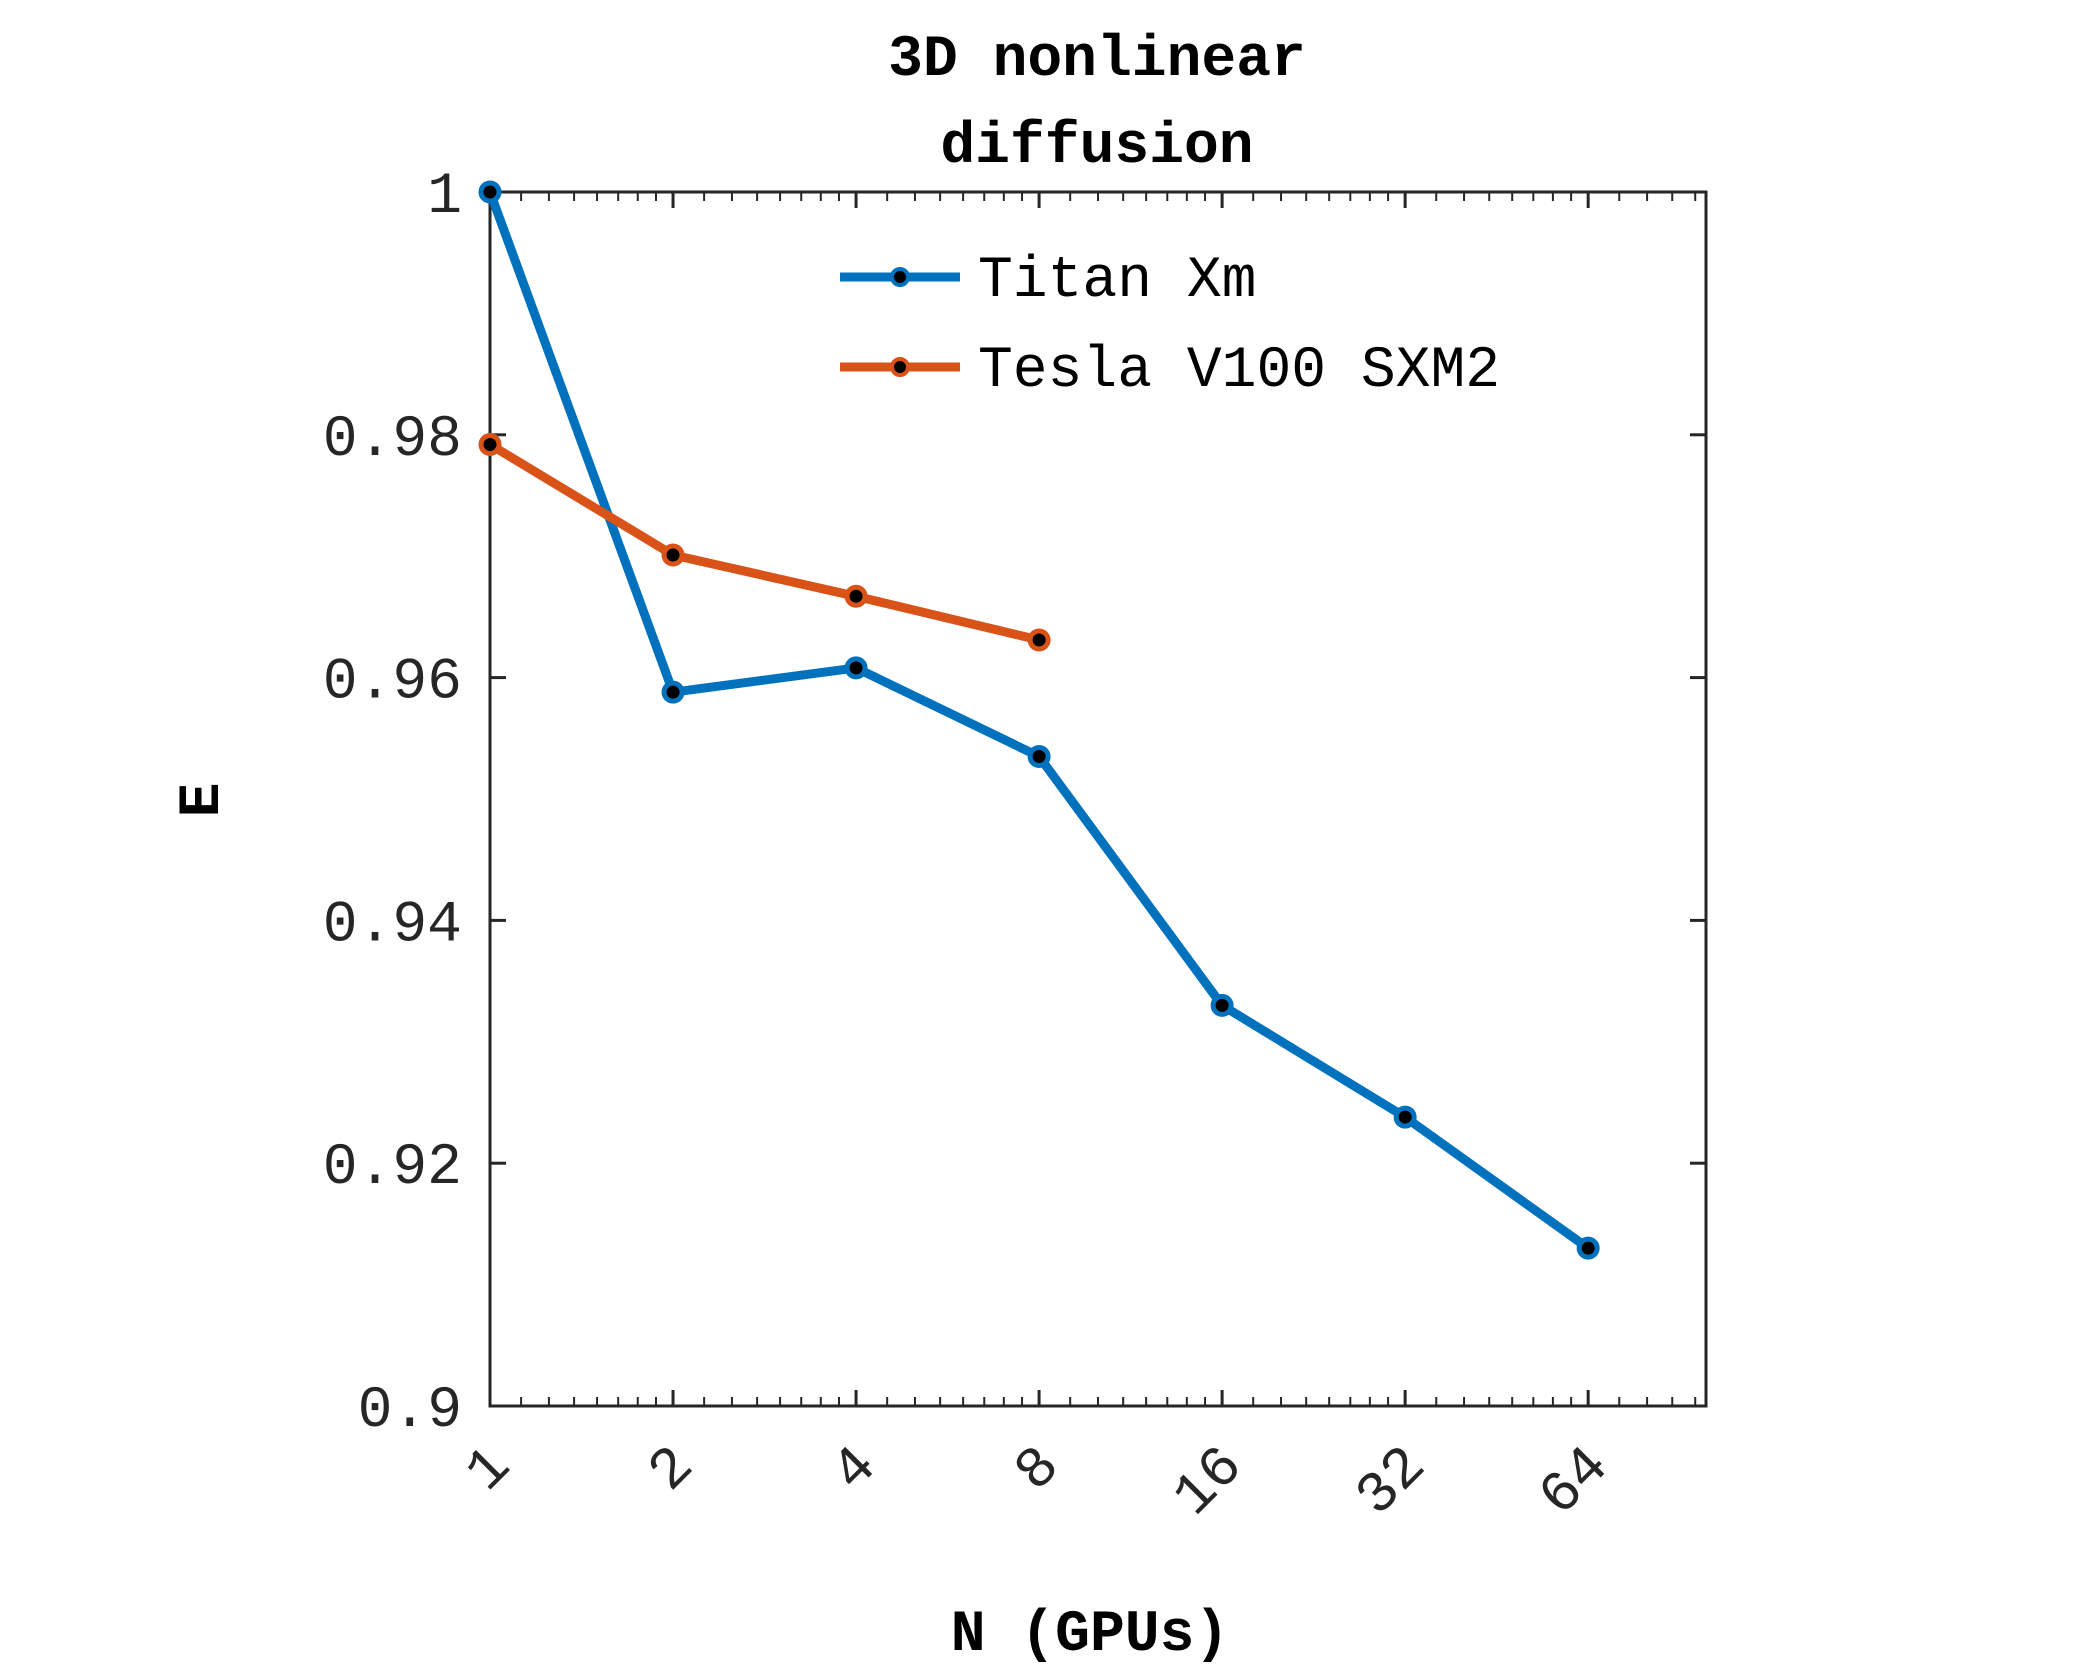  I want to click on x-axis-label: N (GPUs), so click(1090, 1635).